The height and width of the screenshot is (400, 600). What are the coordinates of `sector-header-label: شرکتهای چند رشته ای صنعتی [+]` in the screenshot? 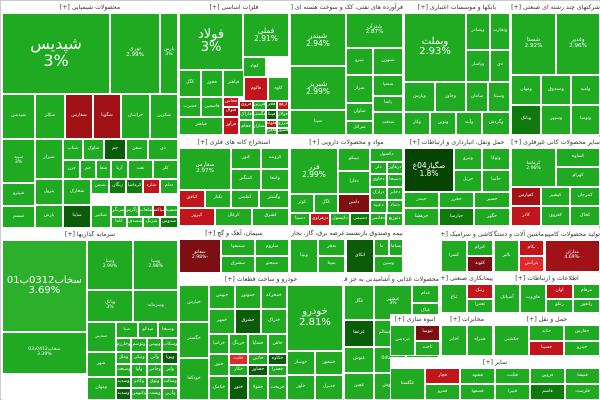 It's located at (555, 7).